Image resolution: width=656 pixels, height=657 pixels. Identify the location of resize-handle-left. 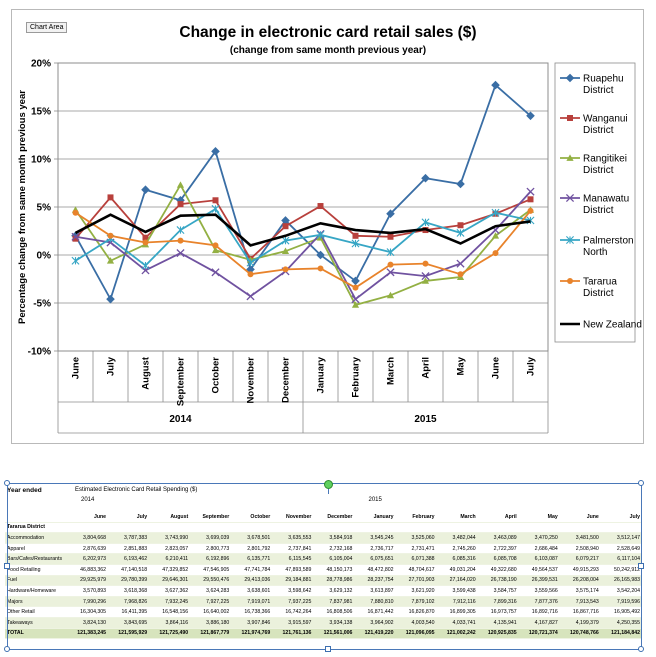
(7, 566).